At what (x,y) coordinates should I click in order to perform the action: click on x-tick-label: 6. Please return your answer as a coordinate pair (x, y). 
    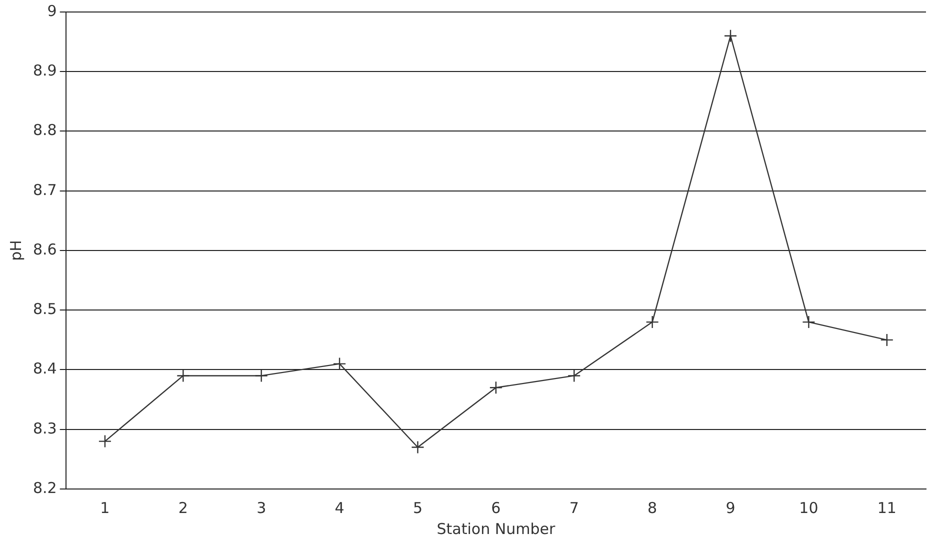
    Looking at the image, I should click on (496, 507).